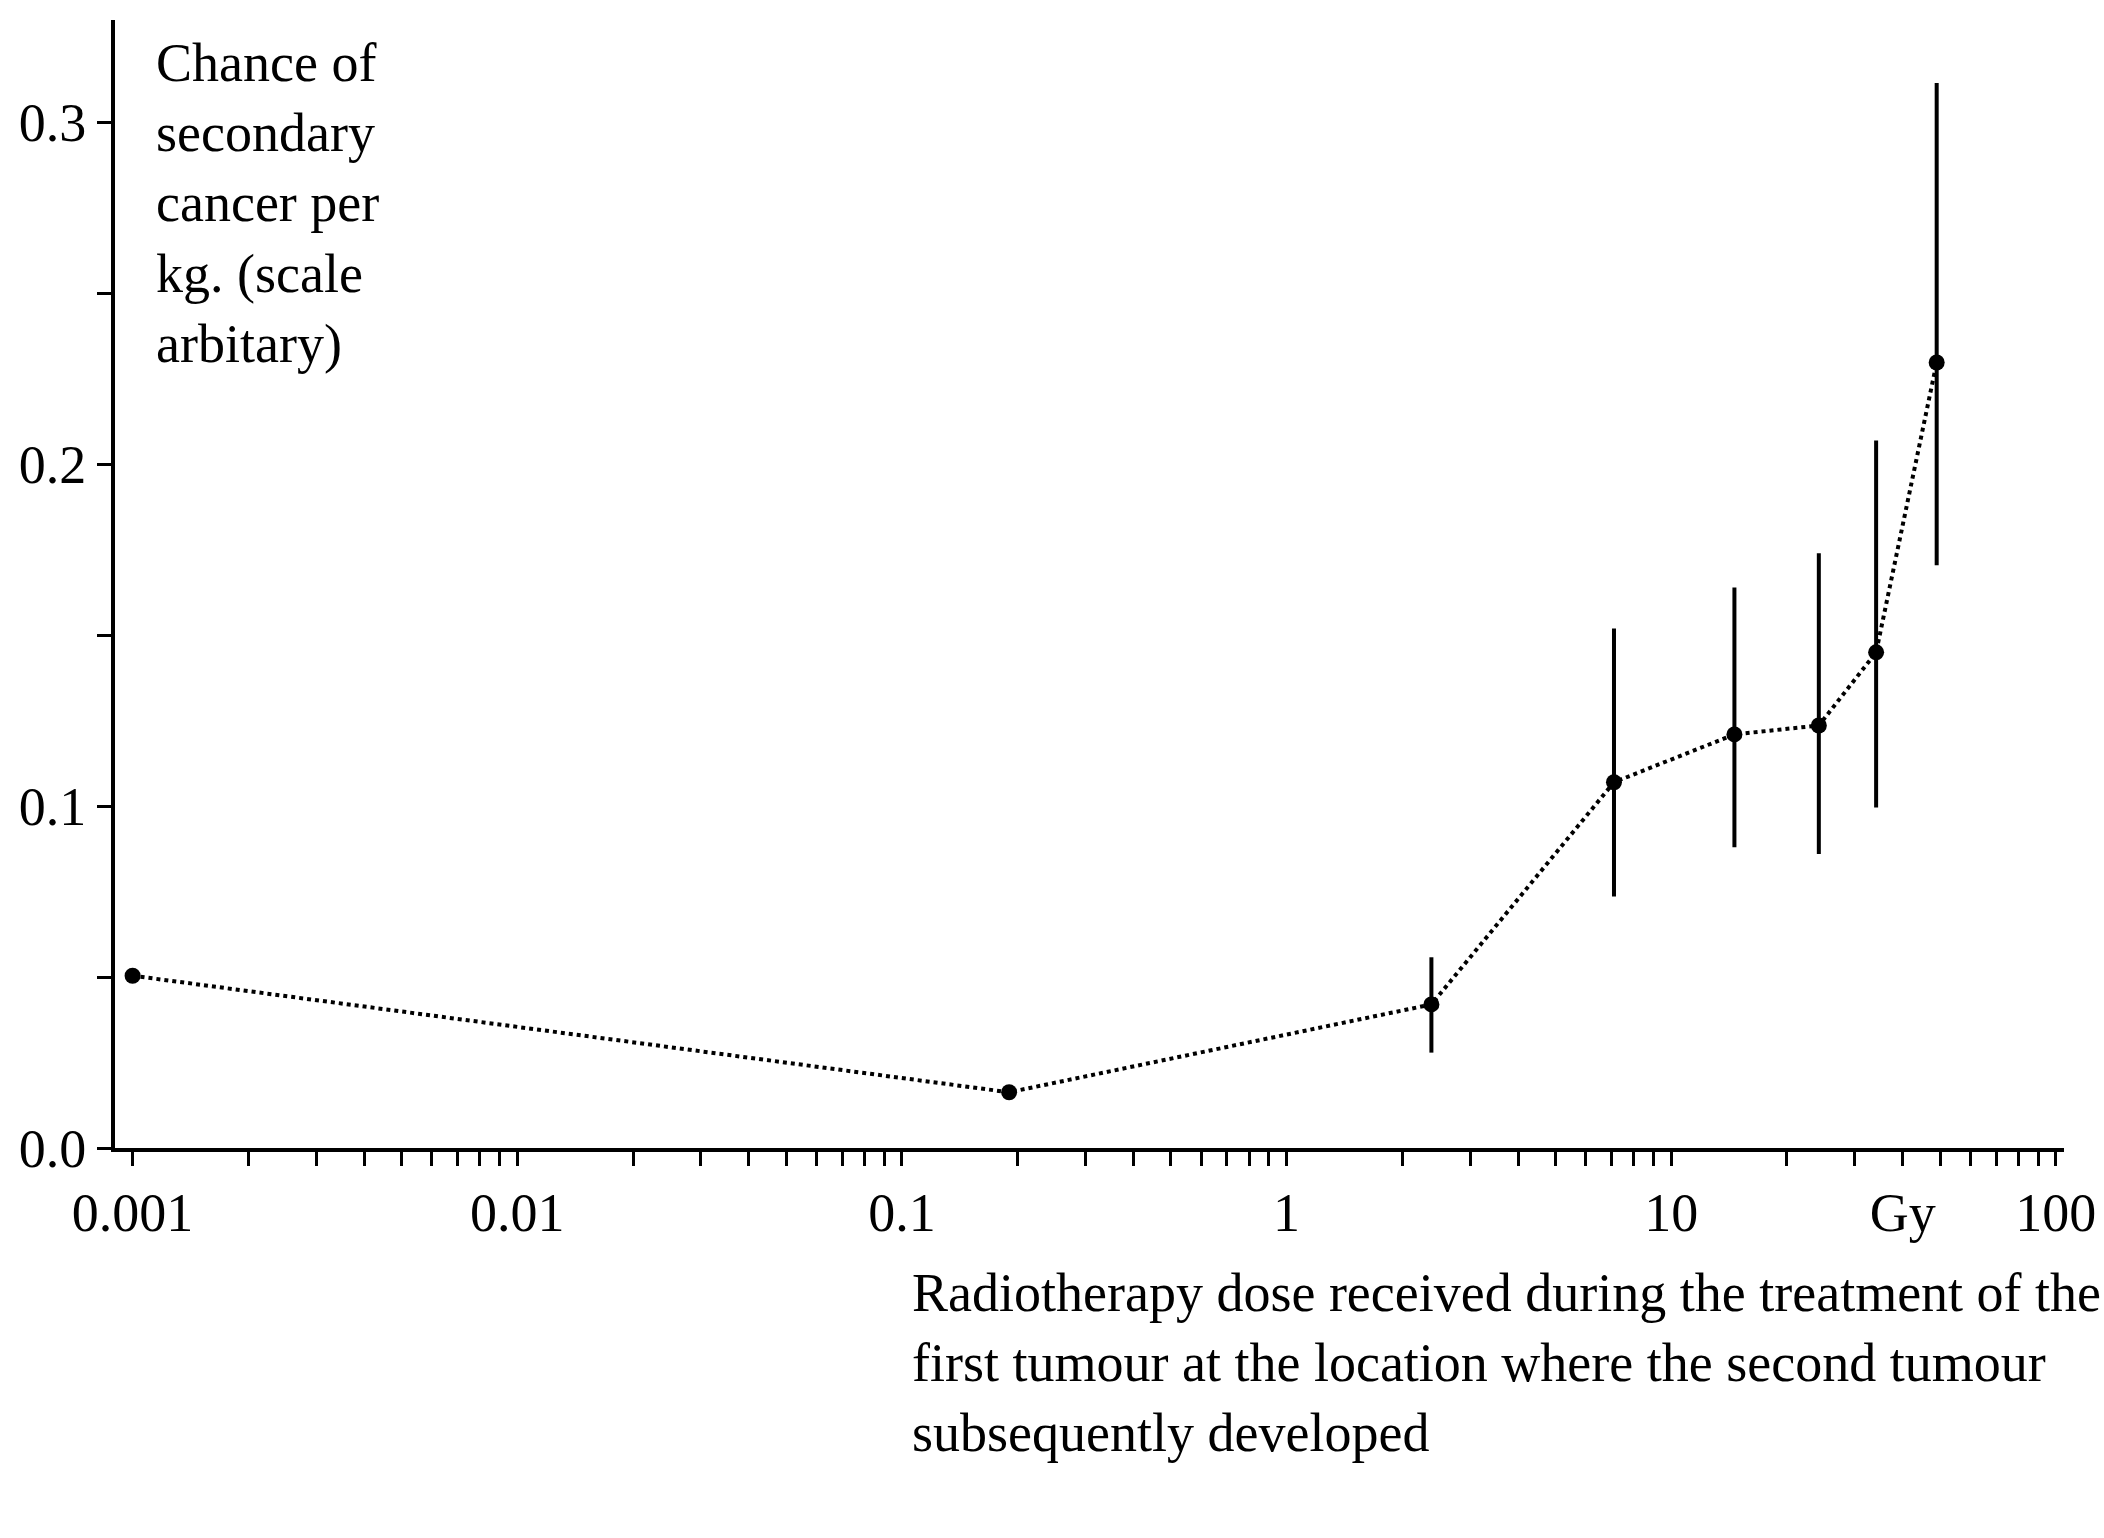 The width and height of the screenshot is (2104, 1538). What do you see at coordinates (52, 1148) in the screenshot?
I see `y-tick-label: 0.0` at bounding box center [52, 1148].